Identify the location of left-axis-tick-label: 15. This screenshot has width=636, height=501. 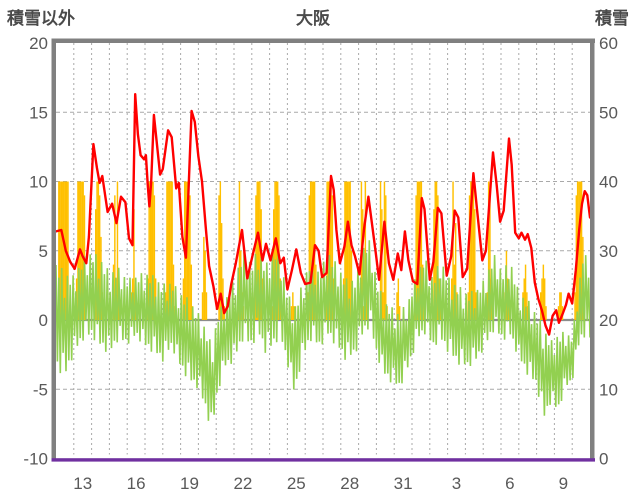
(38, 112).